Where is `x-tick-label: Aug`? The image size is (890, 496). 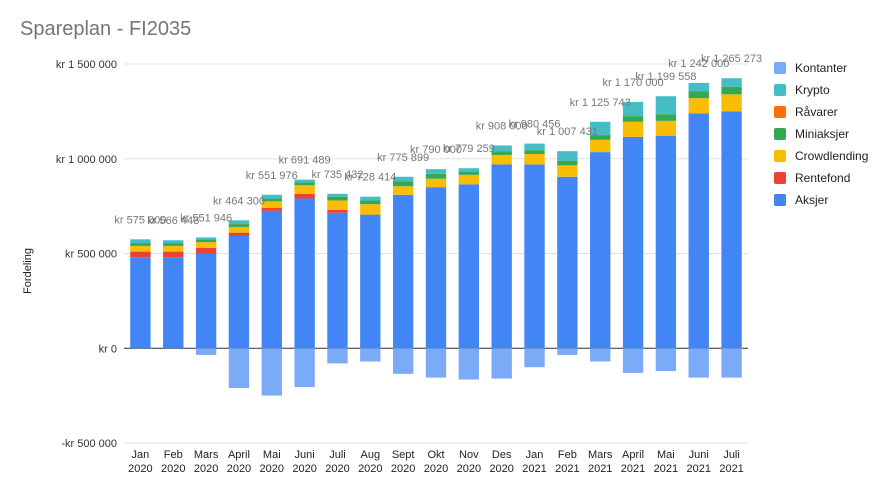
x-tick-label: Aug is located at coordinates (371, 455).